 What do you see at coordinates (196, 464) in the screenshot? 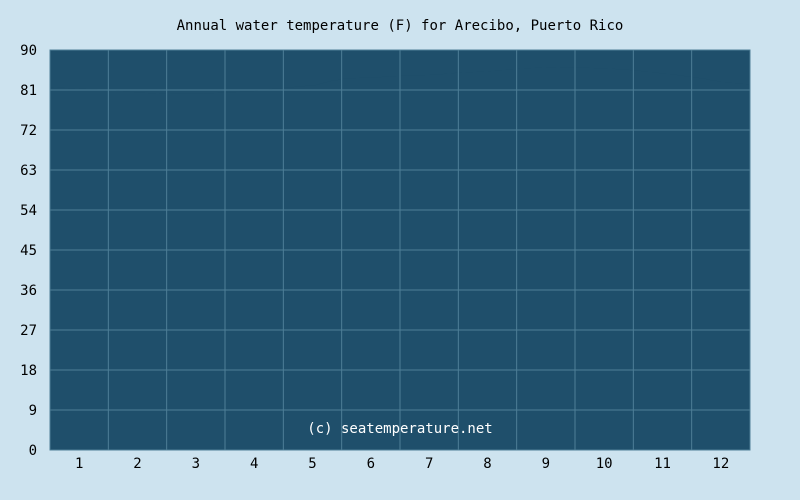
I see `x-tick-label: 3` at bounding box center [196, 464].